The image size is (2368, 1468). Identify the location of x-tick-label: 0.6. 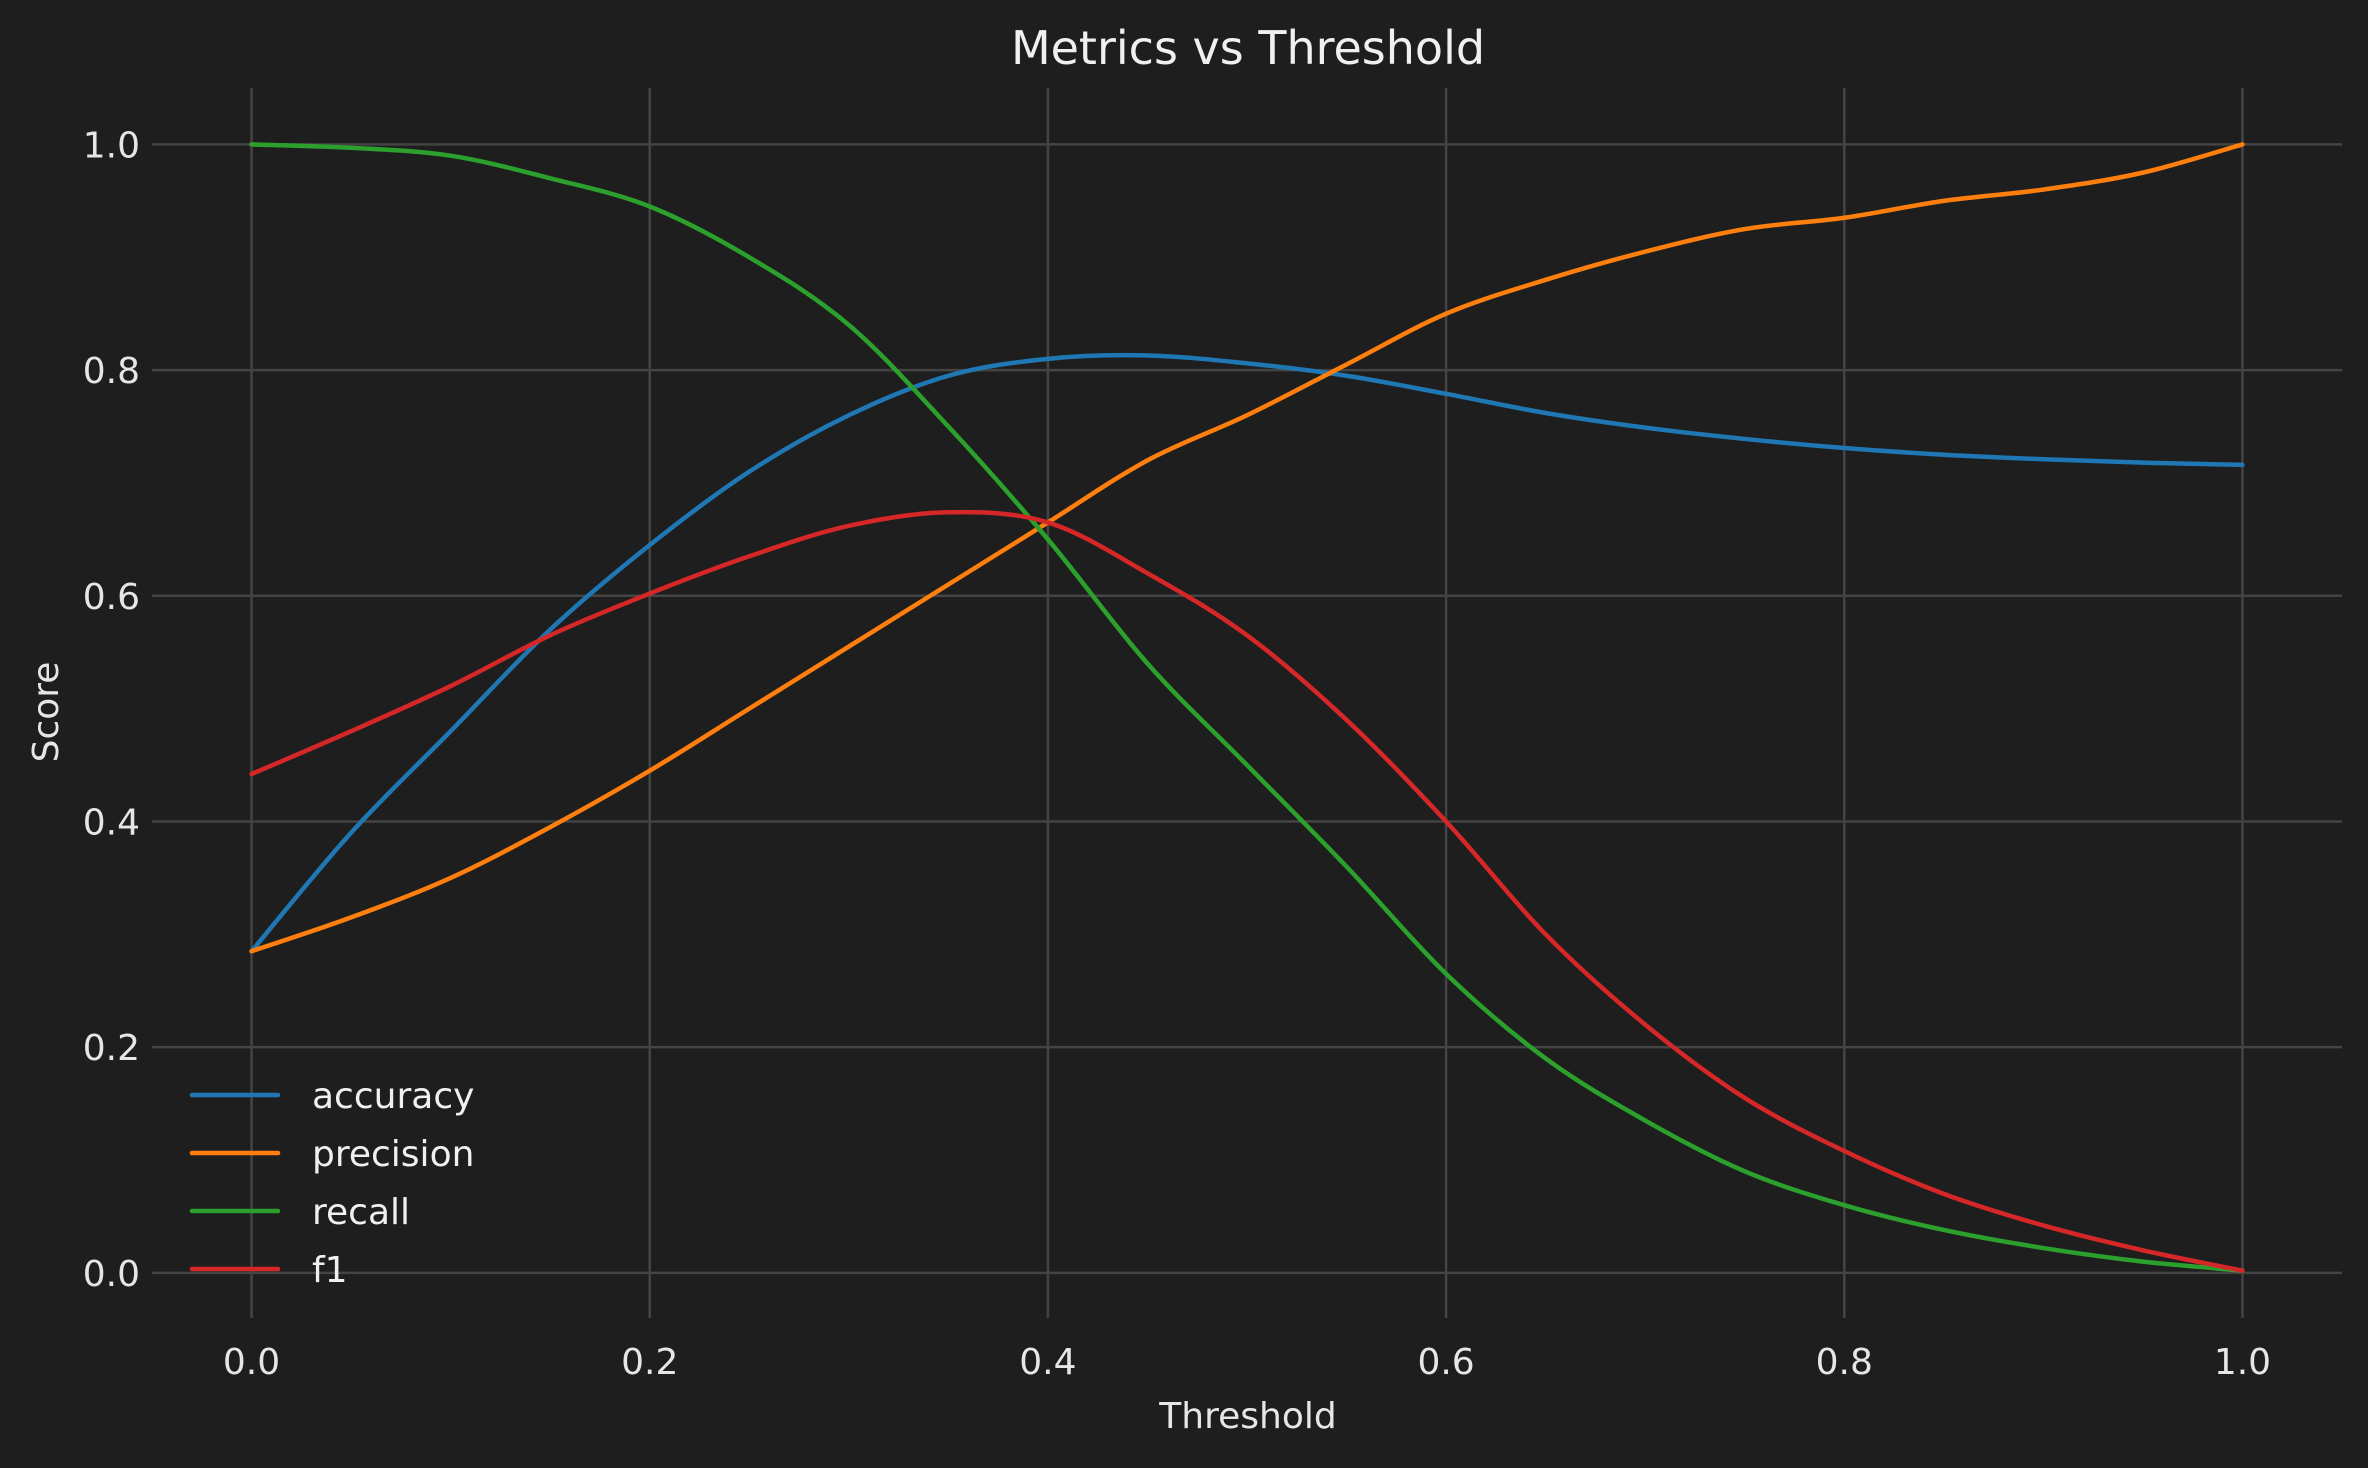
(1445, 1362).